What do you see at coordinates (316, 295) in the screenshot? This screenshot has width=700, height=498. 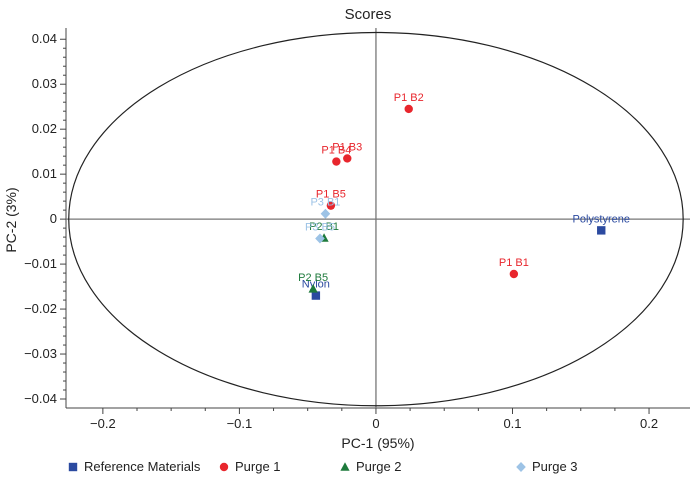 I see `point-nylon` at bounding box center [316, 295].